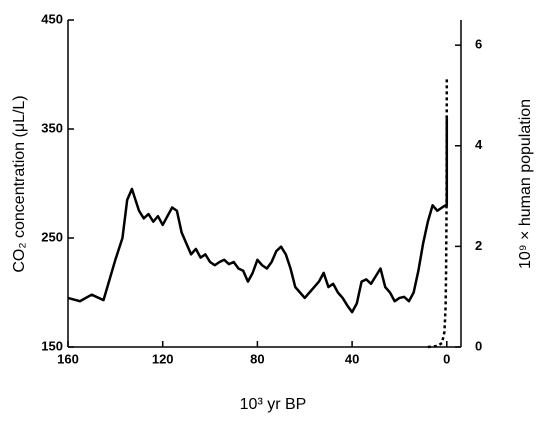 This screenshot has width=546, height=421. Describe the element at coordinates (525, 184) in the screenshot. I see `y2-axis-label: 10⁹ × human population` at that location.